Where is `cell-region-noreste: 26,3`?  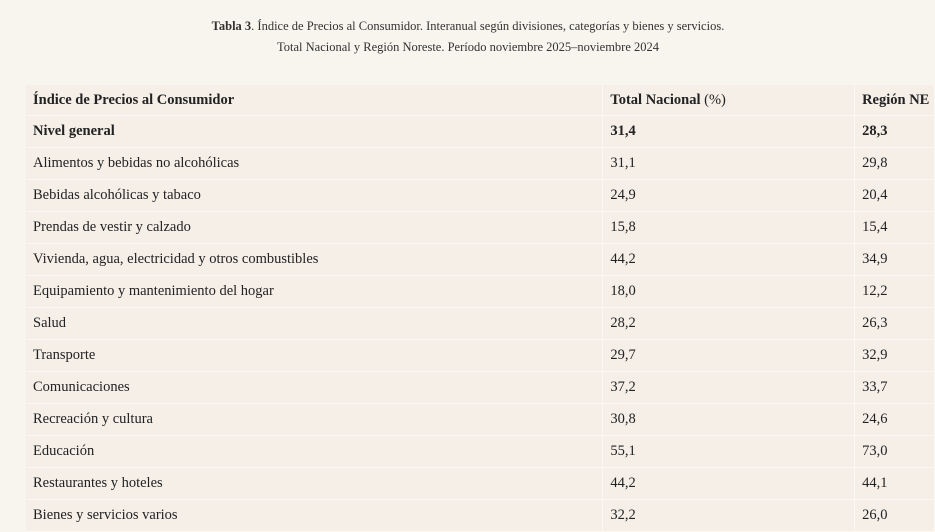
cell-region-noreste: 26,3 is located at coordinates (894, 323).